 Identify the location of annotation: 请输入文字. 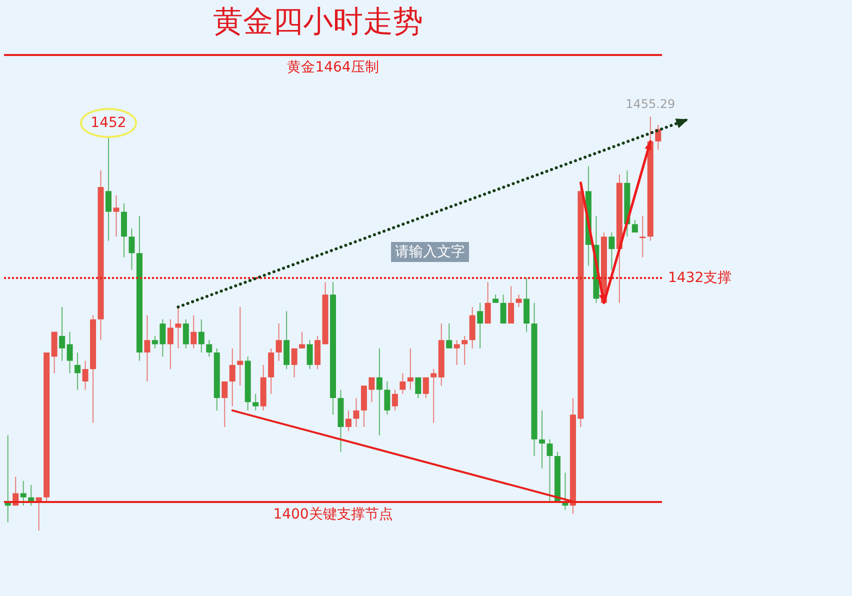
(430, 252).